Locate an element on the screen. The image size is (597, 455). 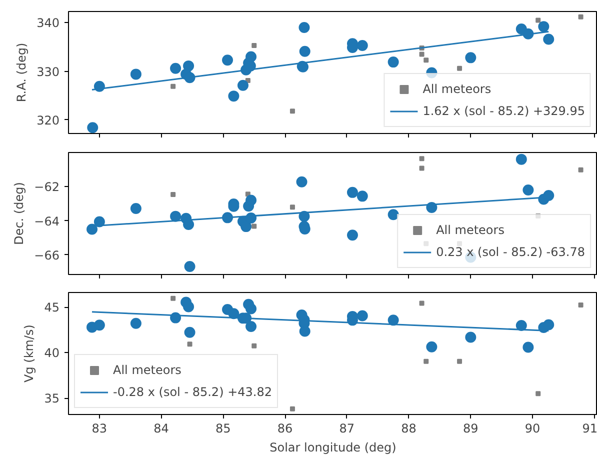
x-axis-title: Solar longitude (deg) is located at coordinates (333, 447).